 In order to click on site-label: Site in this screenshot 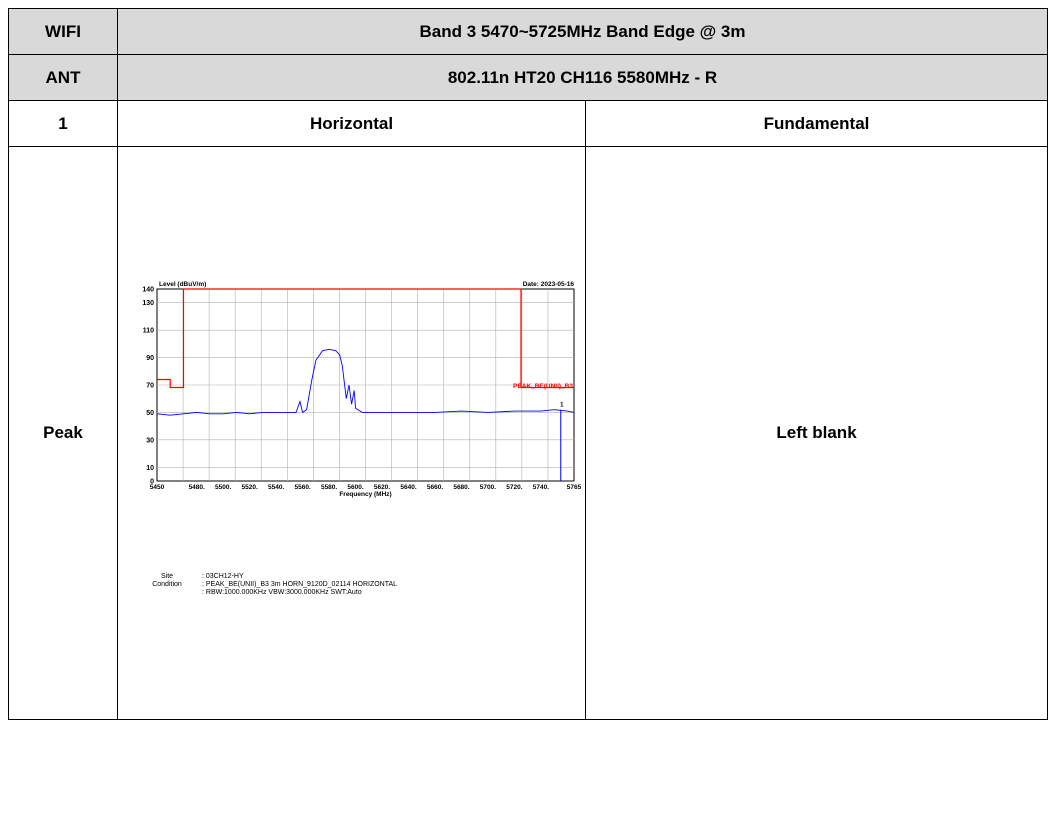, I will do `click(167, 576)`.